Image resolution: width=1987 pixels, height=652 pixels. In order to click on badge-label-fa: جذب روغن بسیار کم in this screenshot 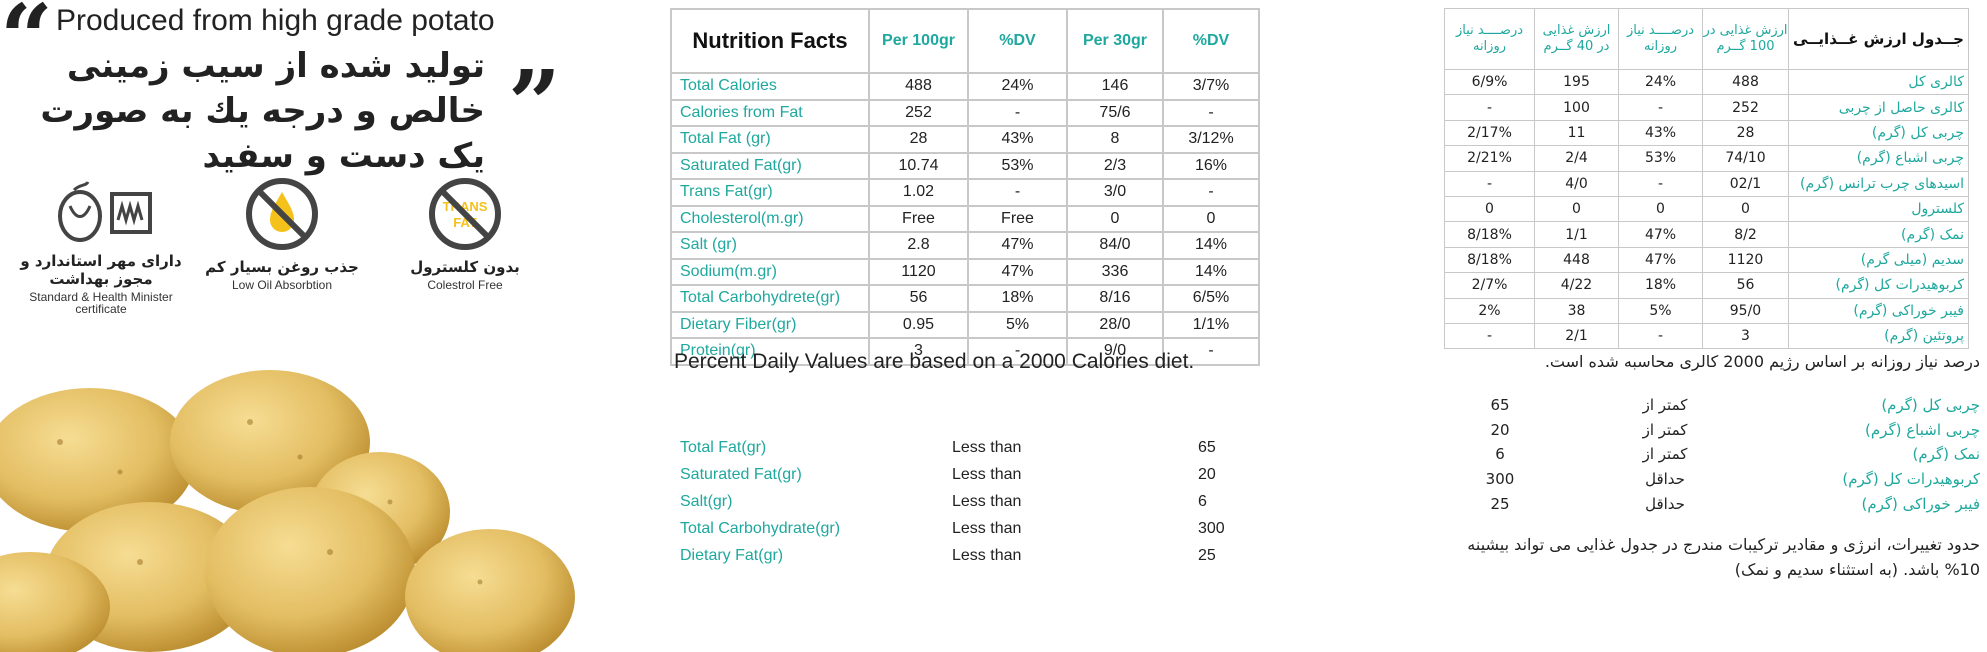, I will do `click(282, 267)`.